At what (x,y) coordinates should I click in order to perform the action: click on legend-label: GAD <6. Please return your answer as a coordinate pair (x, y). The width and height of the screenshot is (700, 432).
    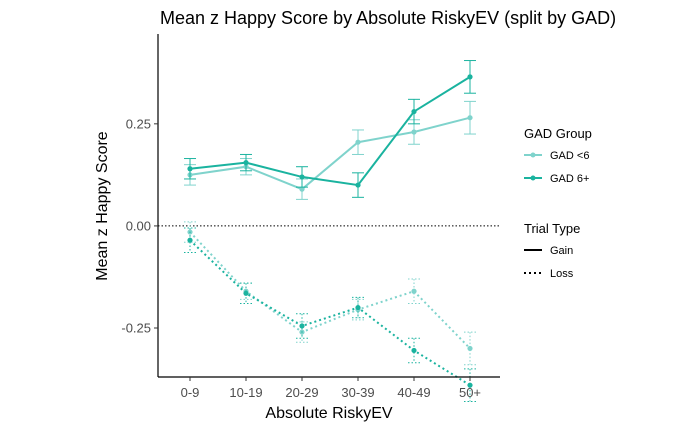
    Looking at the image, I should click on (569, 156).